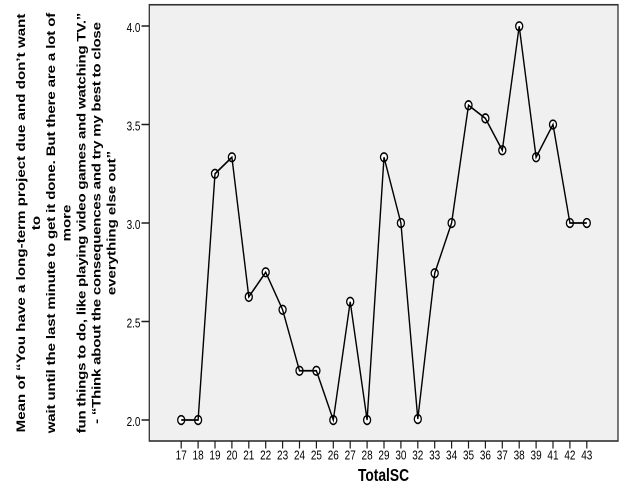 The width and height of the screenshot is (625, 500). Describe the element at coordinates (282, 456) in the screenshot. I see `svg-text: 23` at that location.